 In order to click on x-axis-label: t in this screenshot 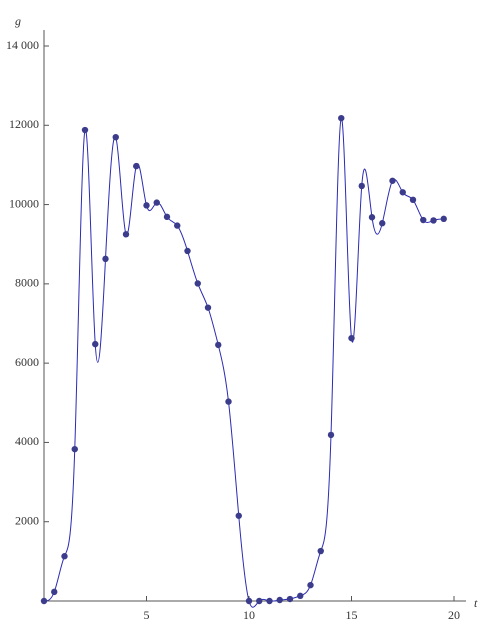, I will do `click(476, 603)`.